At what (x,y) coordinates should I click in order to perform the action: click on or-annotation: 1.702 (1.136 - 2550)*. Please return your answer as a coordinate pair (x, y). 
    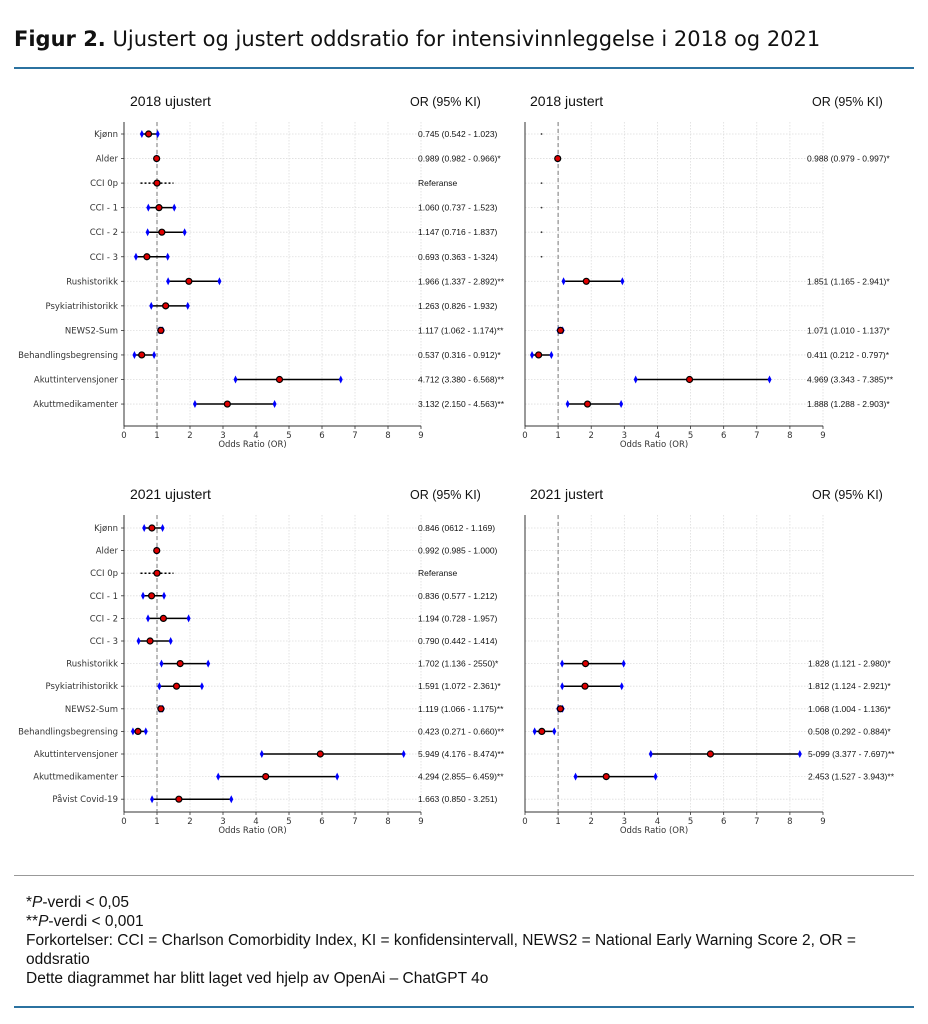
    Looking at the image, I should click on (458, 664).